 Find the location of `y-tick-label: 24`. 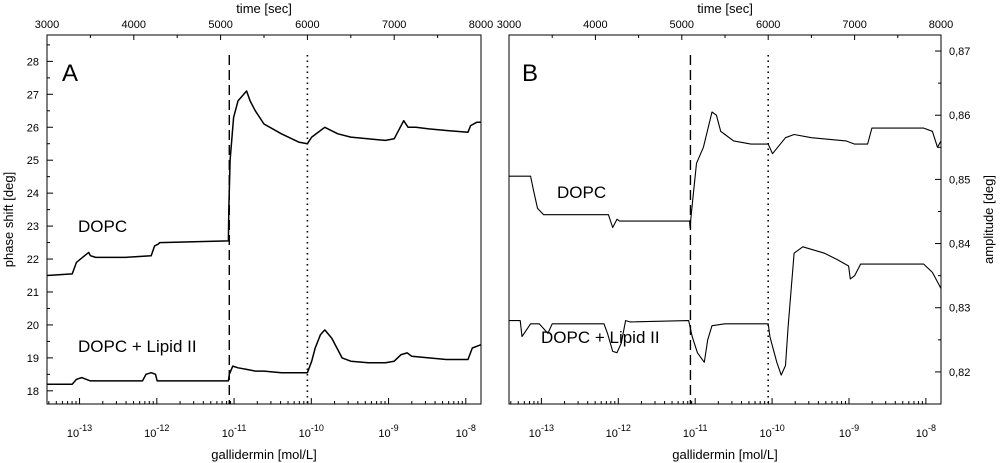

y-tick-label: 24 is located at coordinates (33, 194).